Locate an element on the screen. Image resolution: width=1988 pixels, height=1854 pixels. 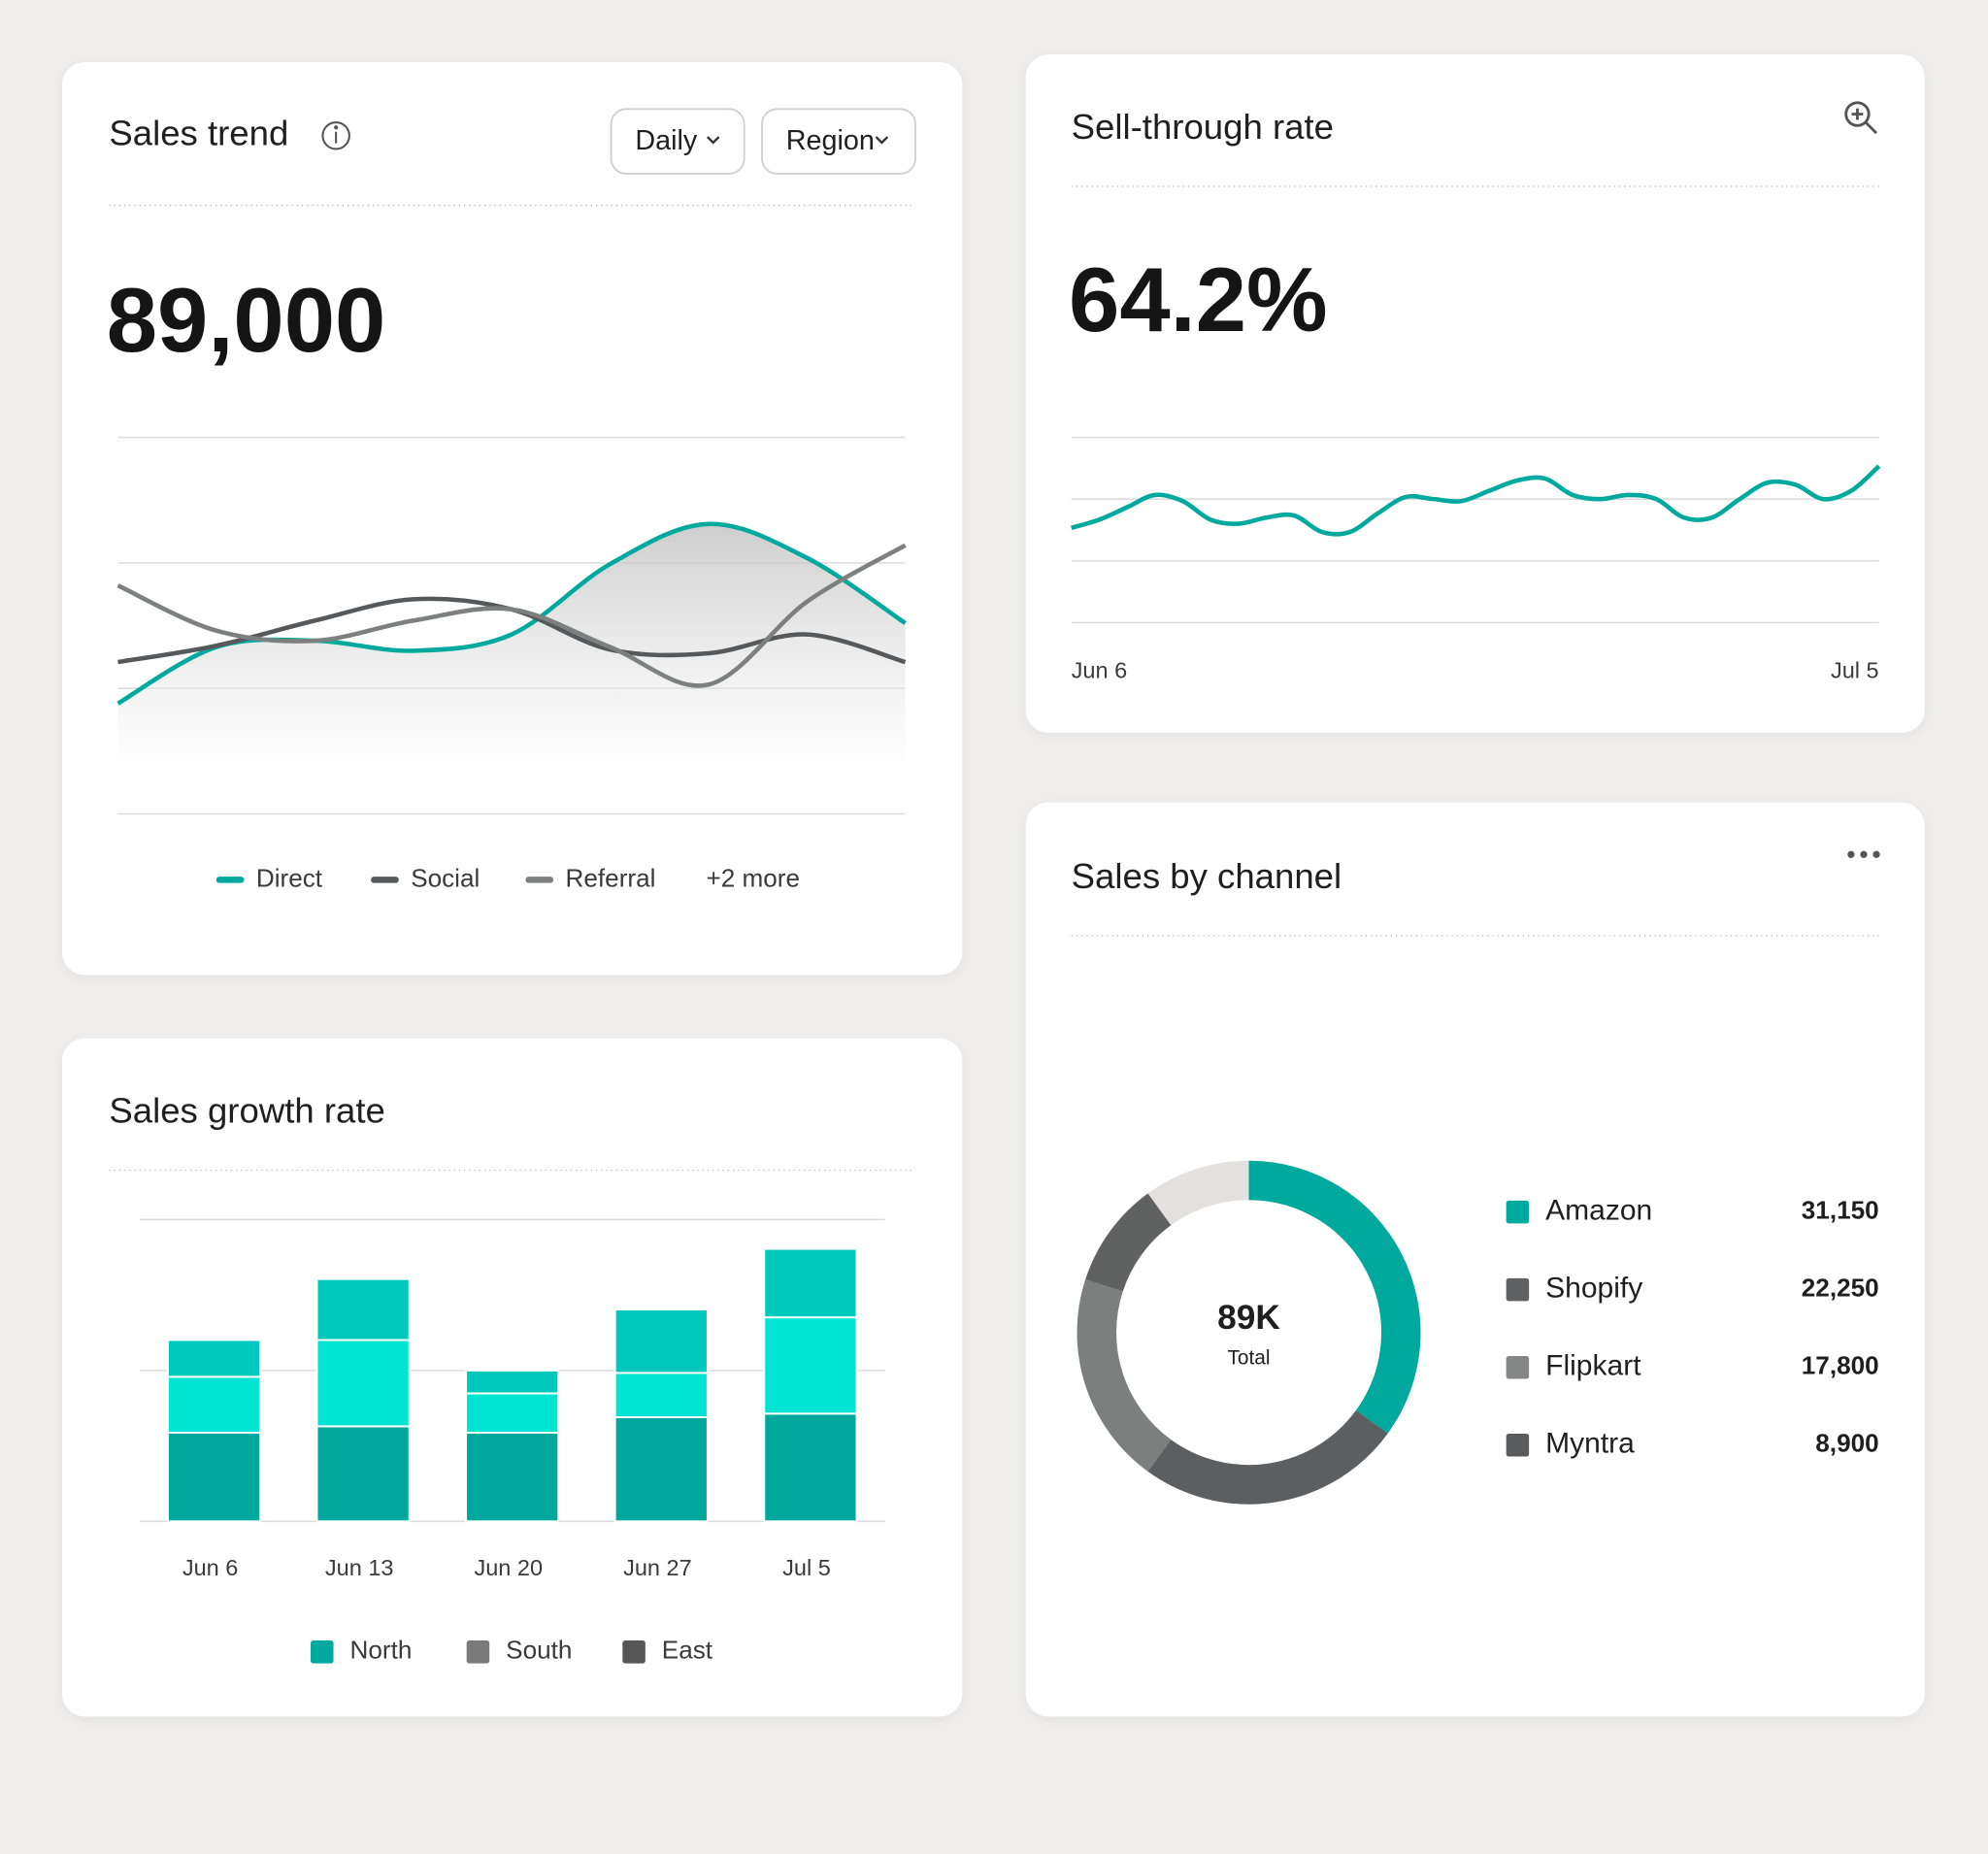
info-icon is located at coordinates (335, 135).